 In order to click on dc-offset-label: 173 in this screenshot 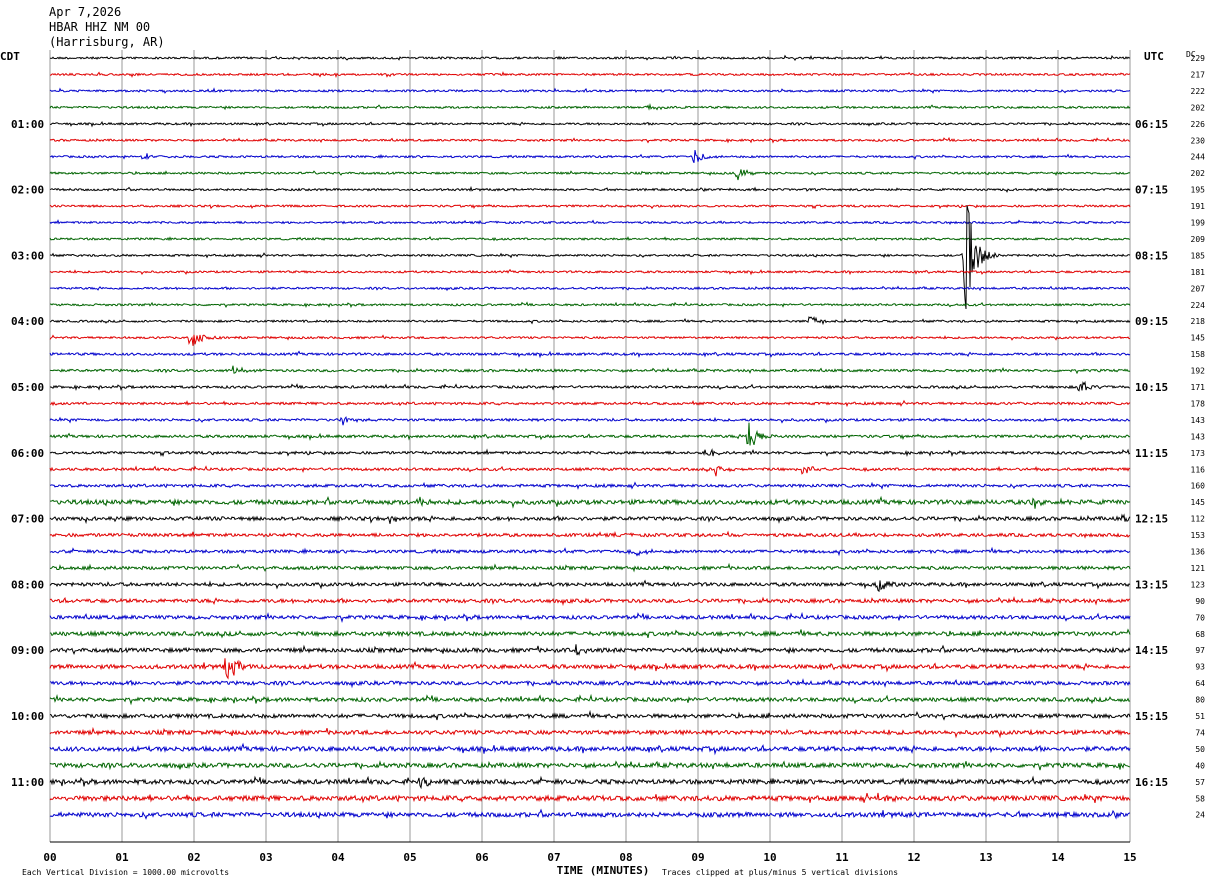, I will do `click(1198, 453)`.